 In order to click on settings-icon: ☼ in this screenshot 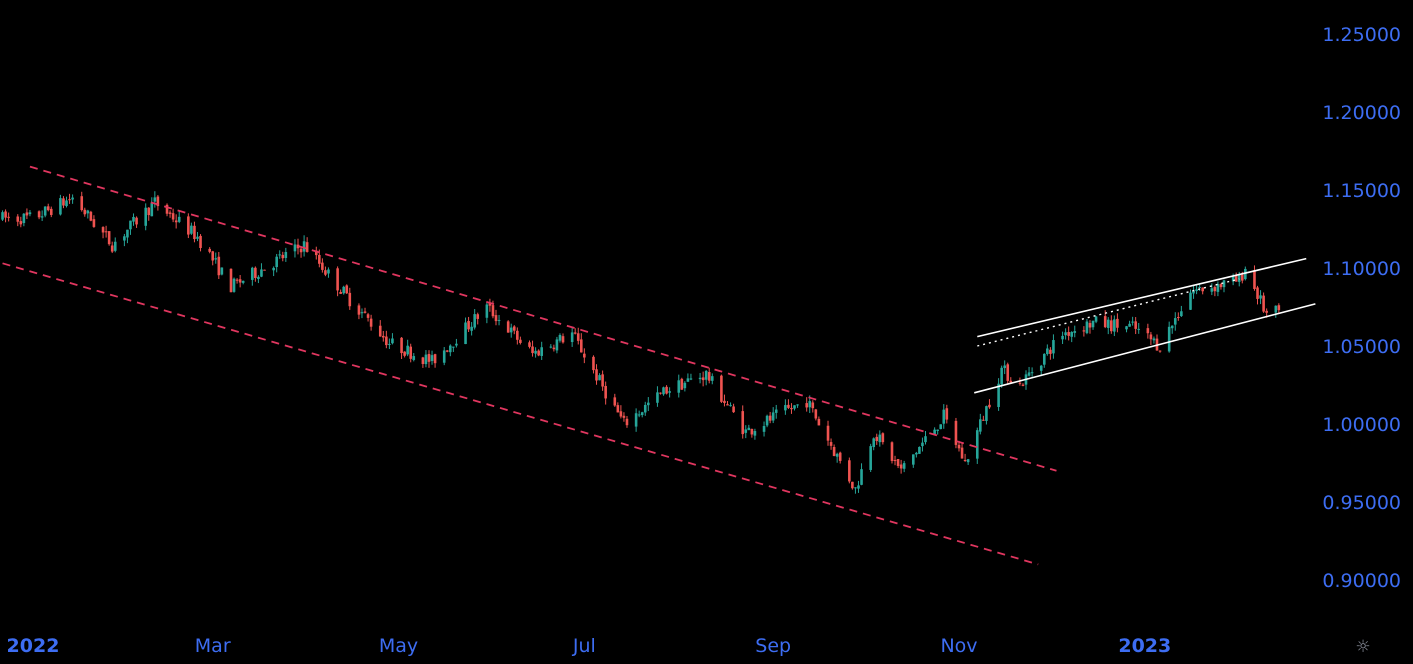, I will do `click(1363, 647)`.